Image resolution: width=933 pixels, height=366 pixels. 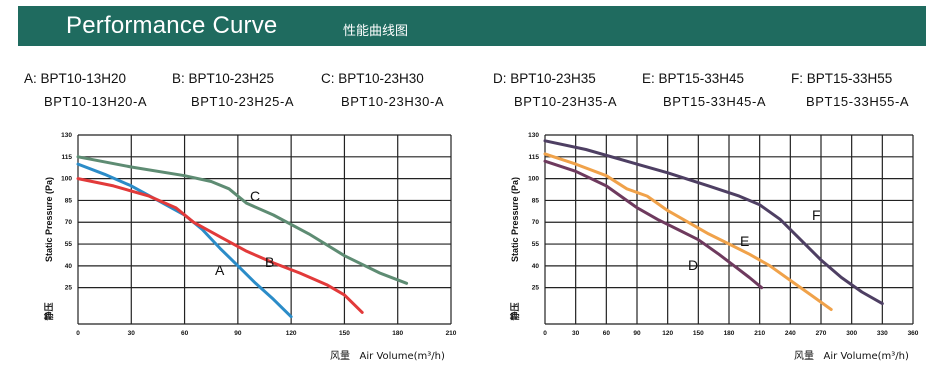 What do you see at coordinates (842, 78) in the screenshot?
I see `model-label-f: F: BPT15-33H55` at bounding box center [842, 78].